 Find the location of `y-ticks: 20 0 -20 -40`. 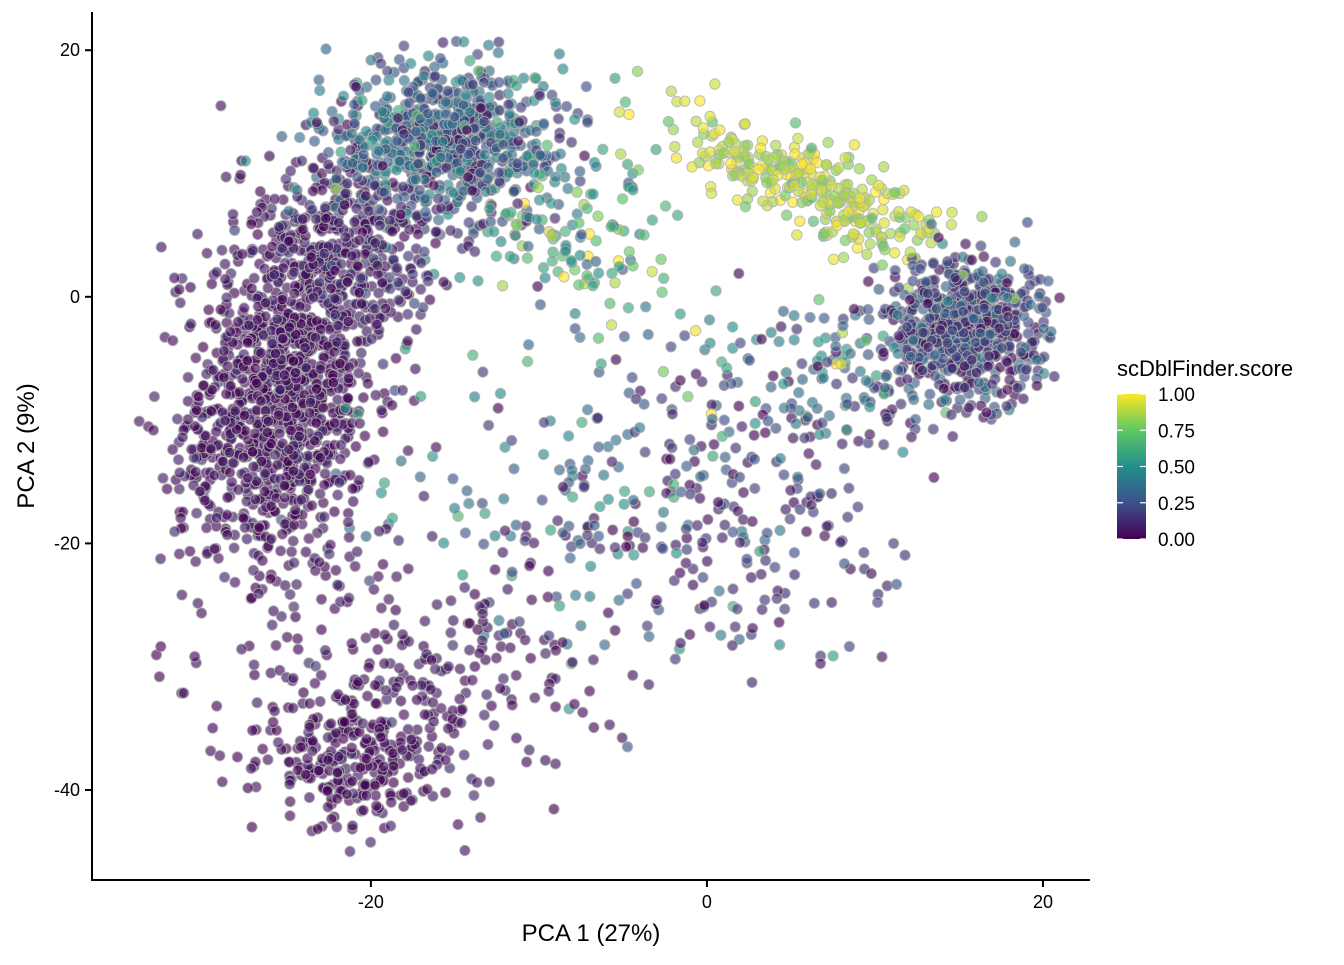

y-ticks: 20 0 -20 -40 is located at coordinates (73, 420).